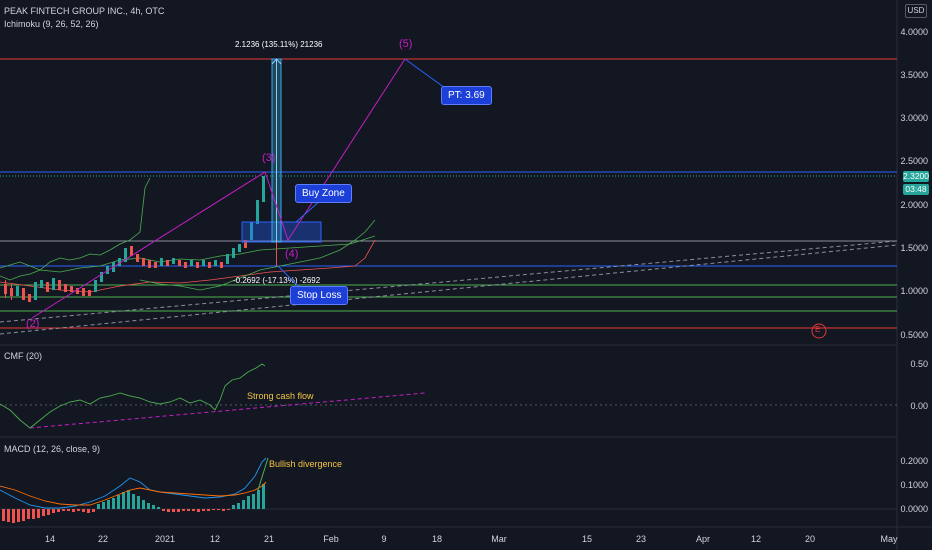  What do you see at coordinates (269, 158) in the screenshot?
I see `wave-label-3: (3)` at bounding box center [269, 158].